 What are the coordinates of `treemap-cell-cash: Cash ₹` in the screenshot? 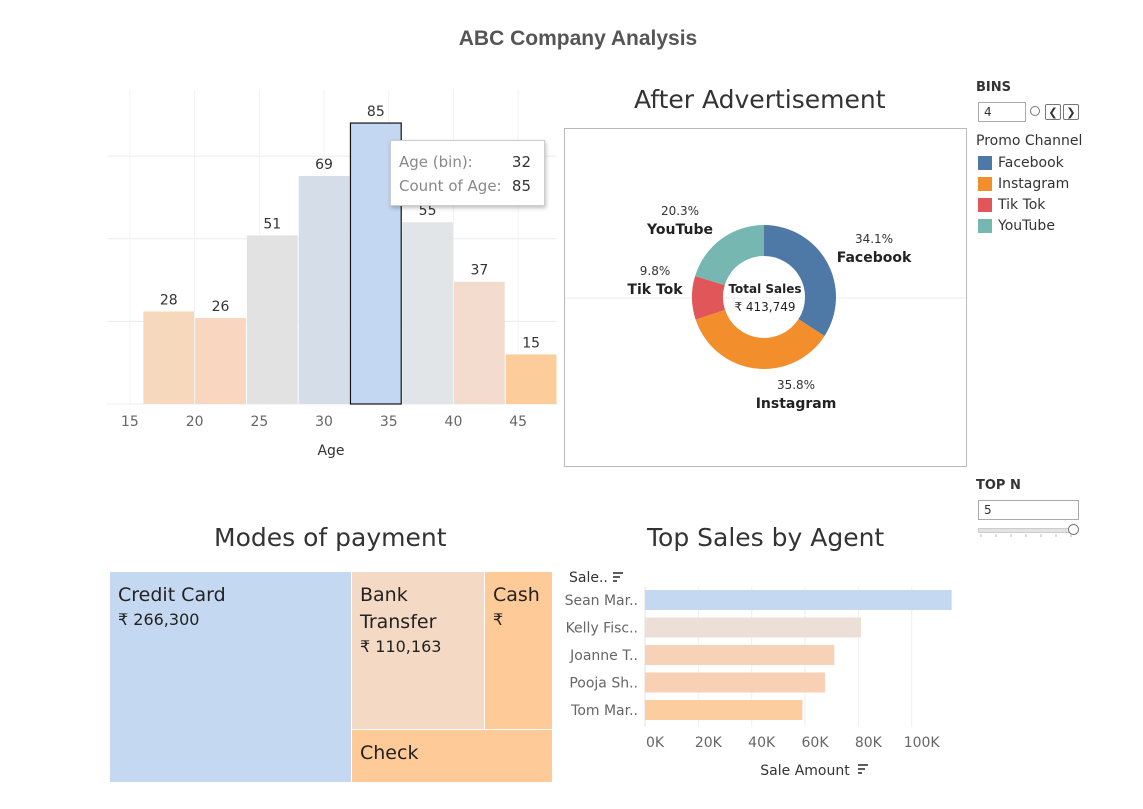 It's located at (518, 650).